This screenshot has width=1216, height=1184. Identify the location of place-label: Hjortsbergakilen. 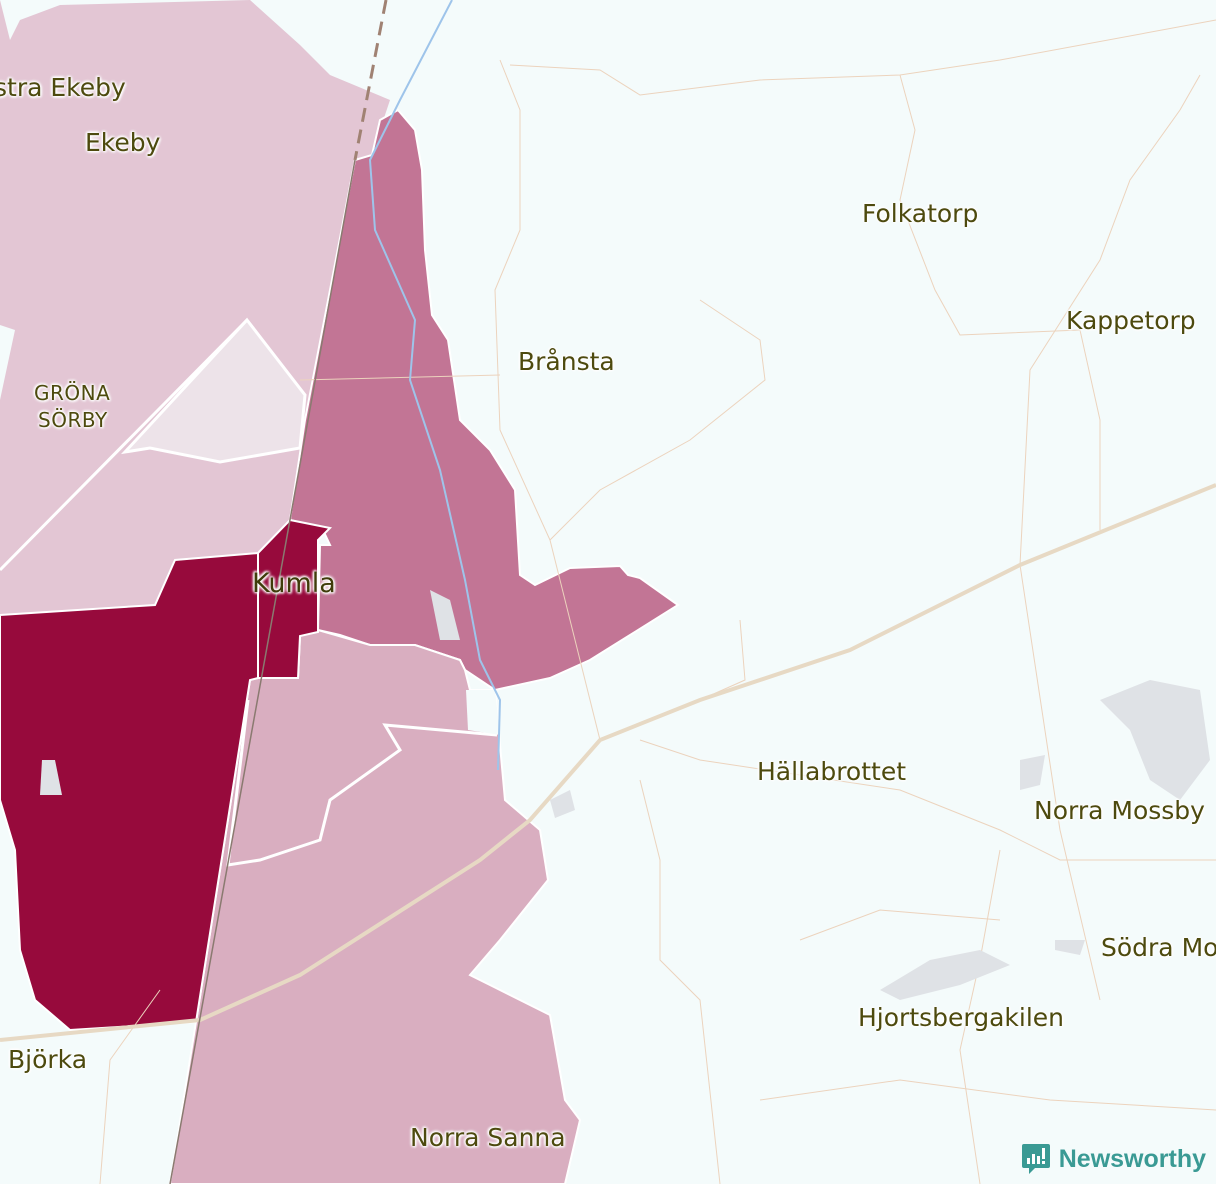
(961, 1017).